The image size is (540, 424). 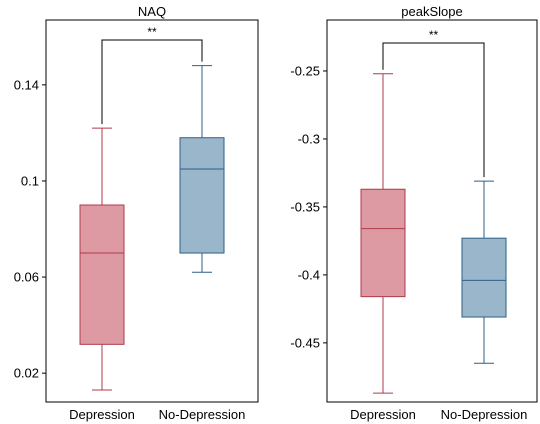 I want to click on peakslope-no-depression-box, so click(x=484, y=277).